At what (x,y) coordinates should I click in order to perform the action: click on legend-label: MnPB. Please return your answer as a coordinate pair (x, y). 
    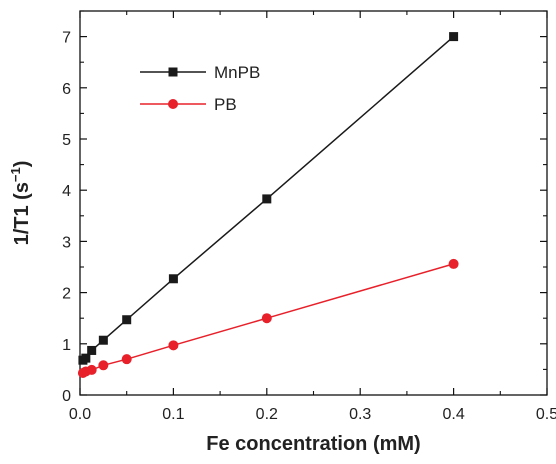
    Looking at the image, I should click on (237, 72).